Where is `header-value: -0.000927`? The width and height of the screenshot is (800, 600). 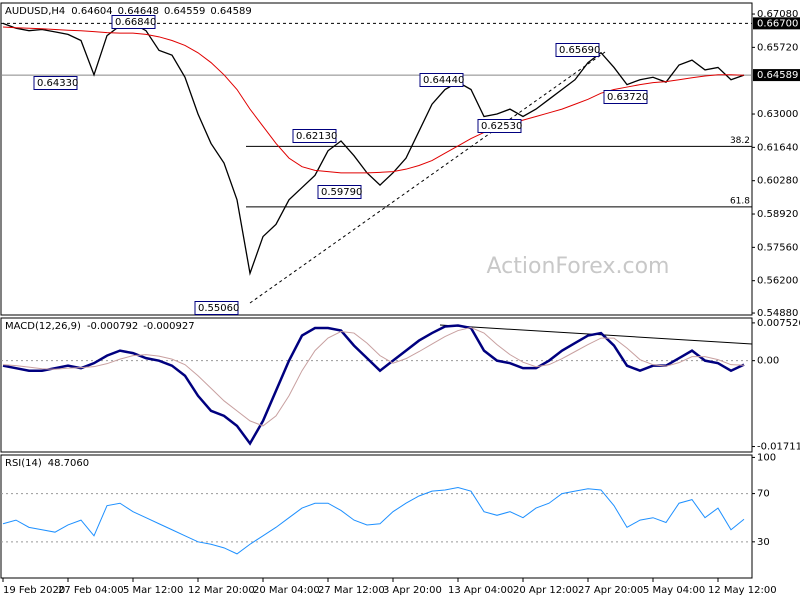 header-value: -0.000927 is located at coordinates (168, 326).